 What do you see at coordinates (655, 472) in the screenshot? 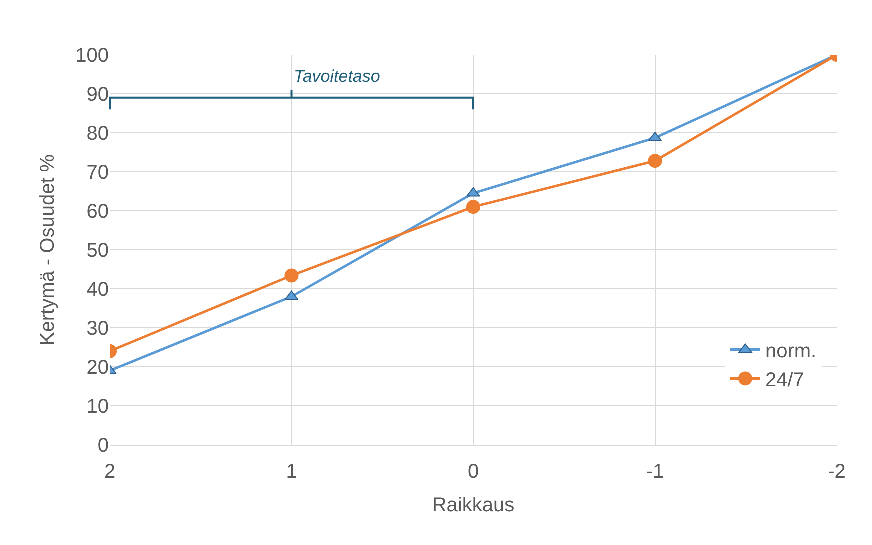
I see `x-tick-label: -1` at bounding box center [655, 472].